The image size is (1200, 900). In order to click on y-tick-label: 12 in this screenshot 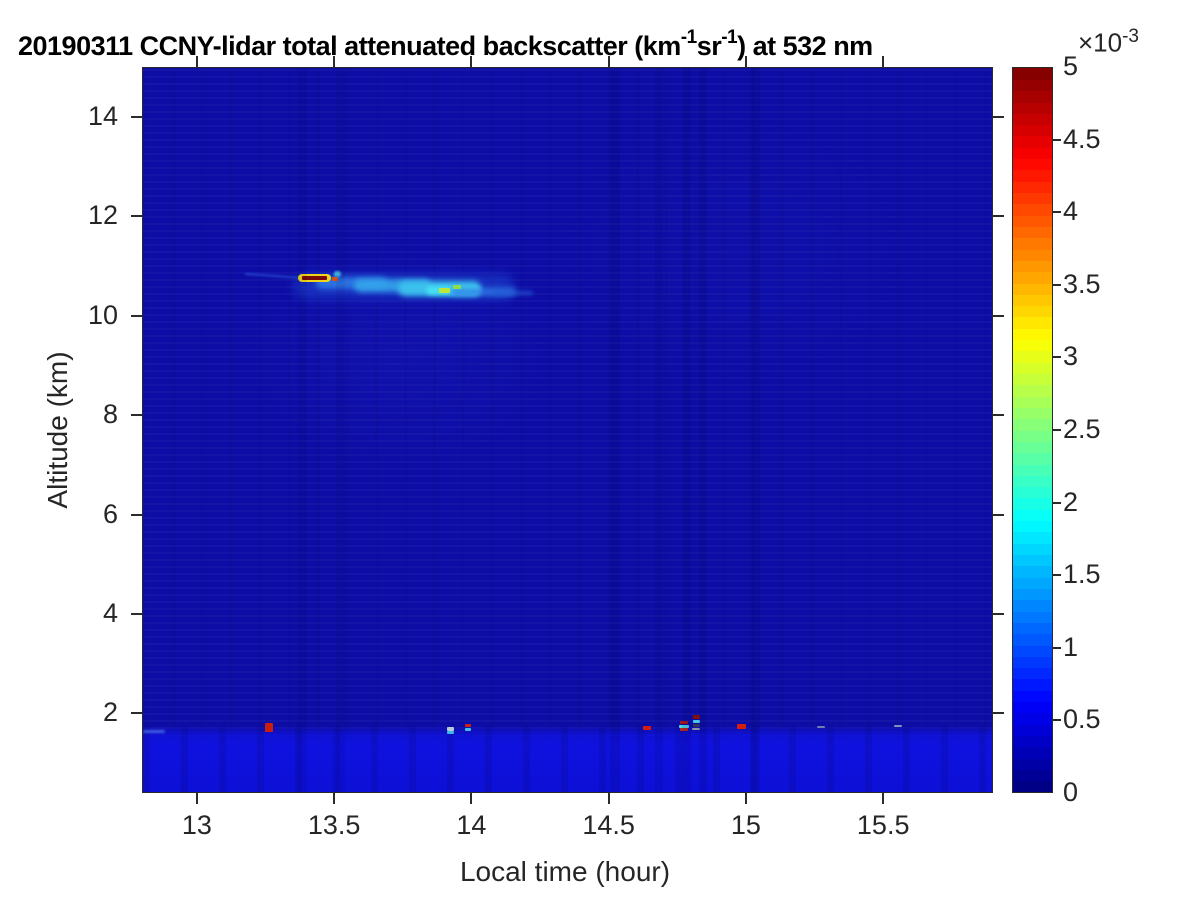, I will do `click(102, 215)`.